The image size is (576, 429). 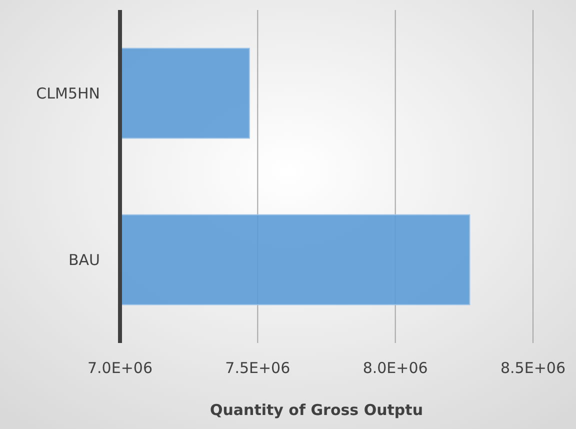 What do you see at coordinates (257, 368) in the screenshot?
I see `x-tick-label: 7.5E+06` at bounding box center [257, 368].